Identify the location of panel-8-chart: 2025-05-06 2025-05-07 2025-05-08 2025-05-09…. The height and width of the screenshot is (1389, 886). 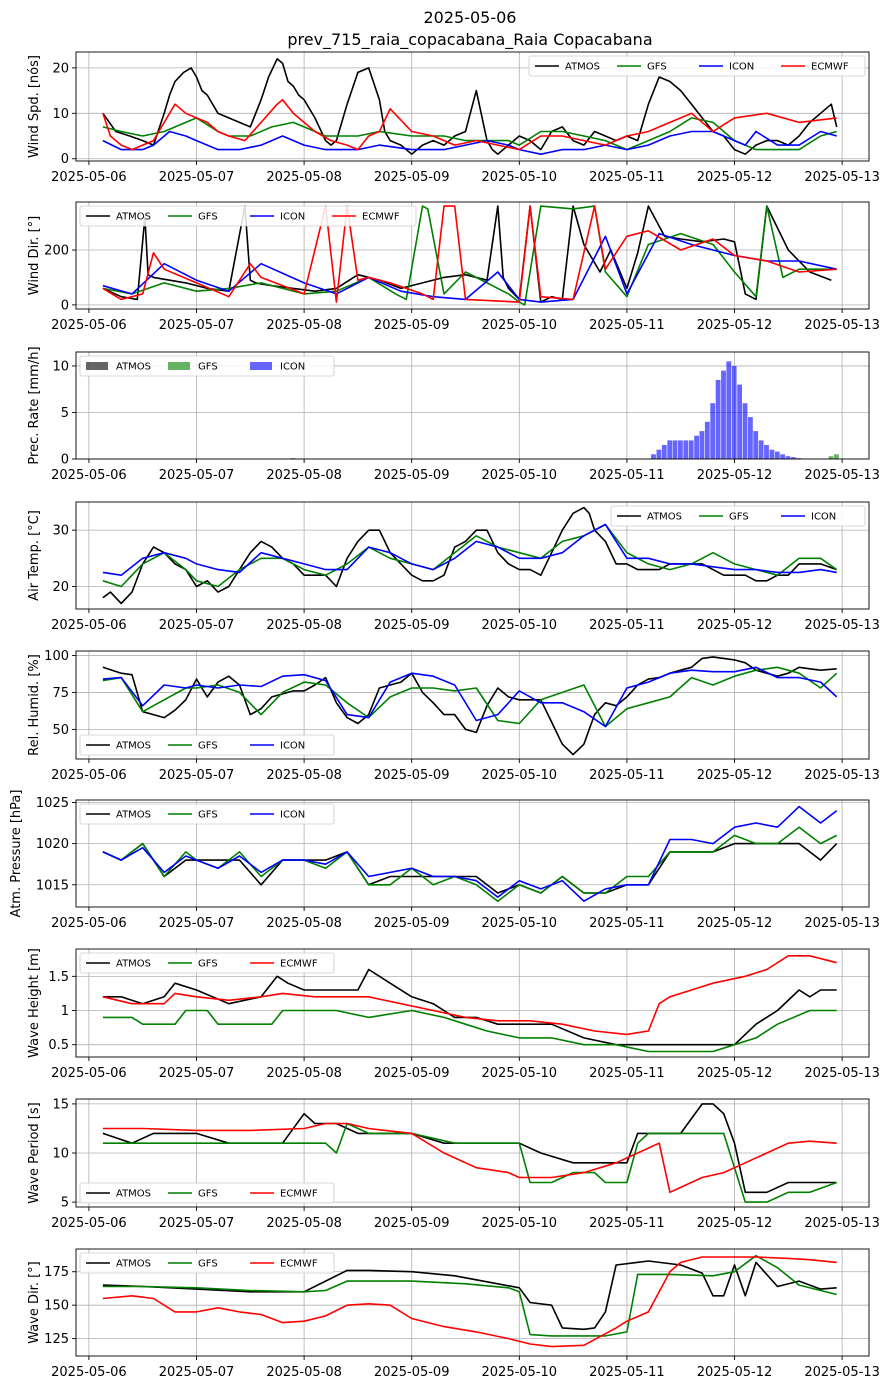
(453, 1164).